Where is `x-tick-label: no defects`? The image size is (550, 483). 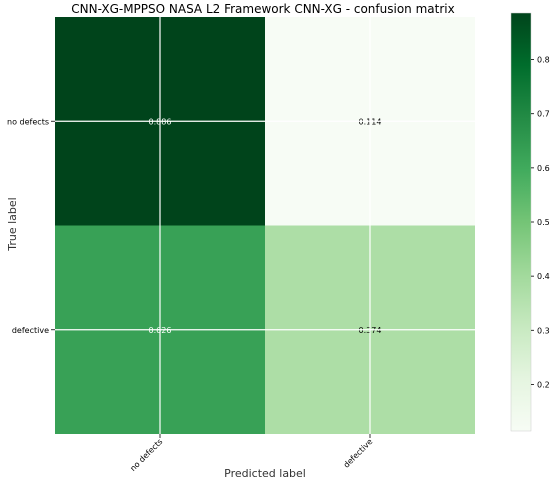 x-tick-label: no defects is located at coordinates (146, 455).